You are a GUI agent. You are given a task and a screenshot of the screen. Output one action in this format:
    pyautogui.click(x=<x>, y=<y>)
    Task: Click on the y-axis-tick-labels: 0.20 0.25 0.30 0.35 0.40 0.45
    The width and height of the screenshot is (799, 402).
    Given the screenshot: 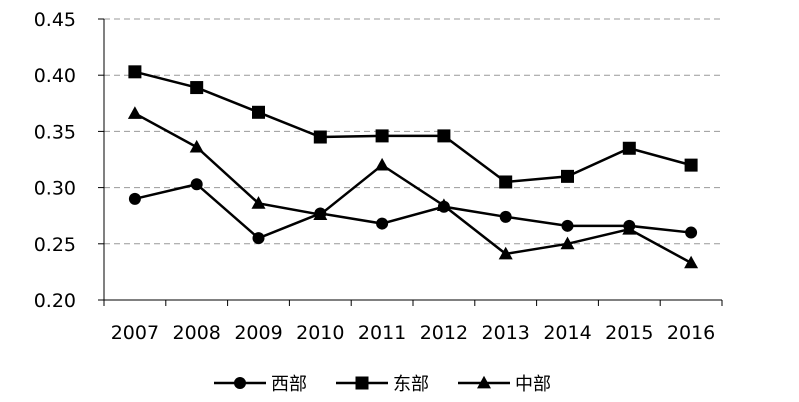 What is the action you would take?
    pyautogui.click(x=55, y=160)
    